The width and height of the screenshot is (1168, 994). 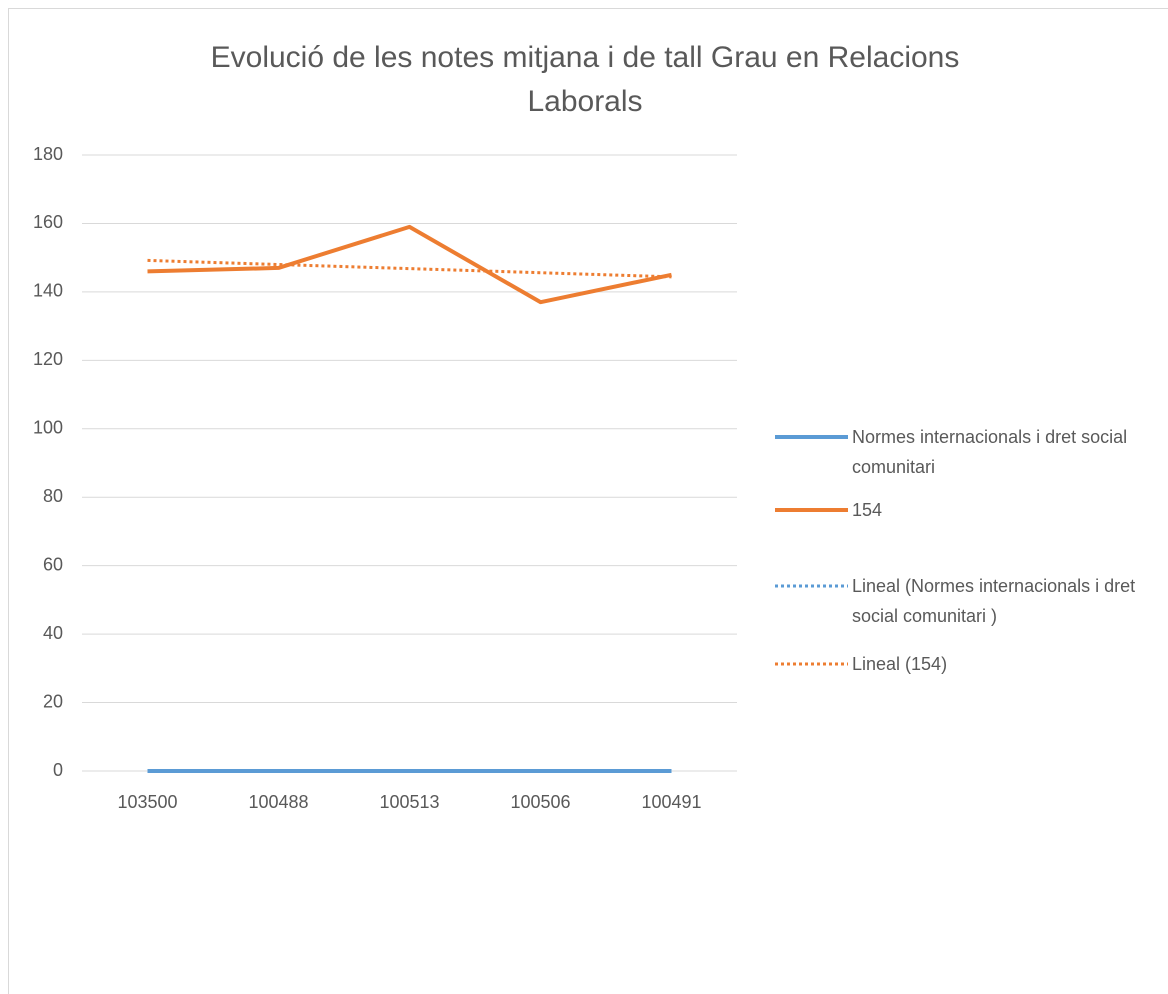 What do you see at coordinates (58, 770) in the screenshot?
I see `y-tick-label: 0` at bounding box center [58, 770].